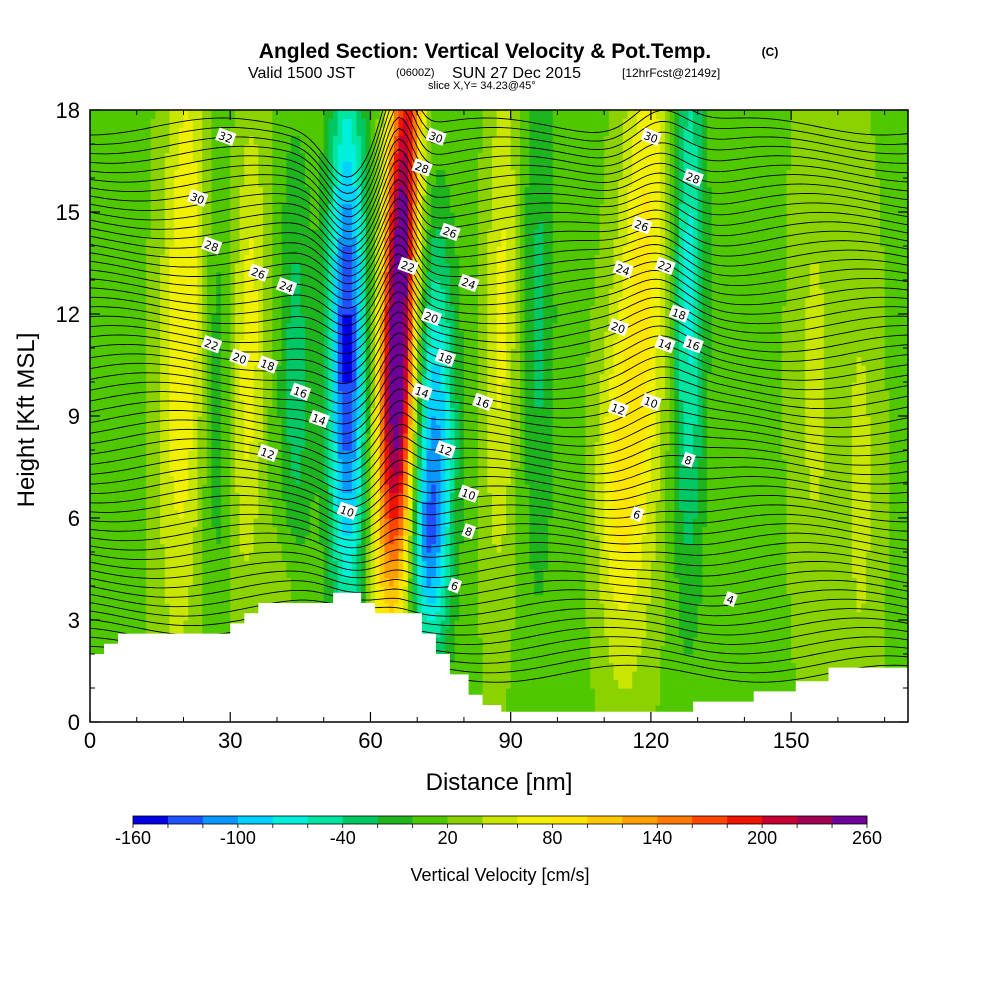  Describe the element at coordinates (302, 73) in the screenshot. I see `valid-time-prefix: Valid 1500 JST` at that location.